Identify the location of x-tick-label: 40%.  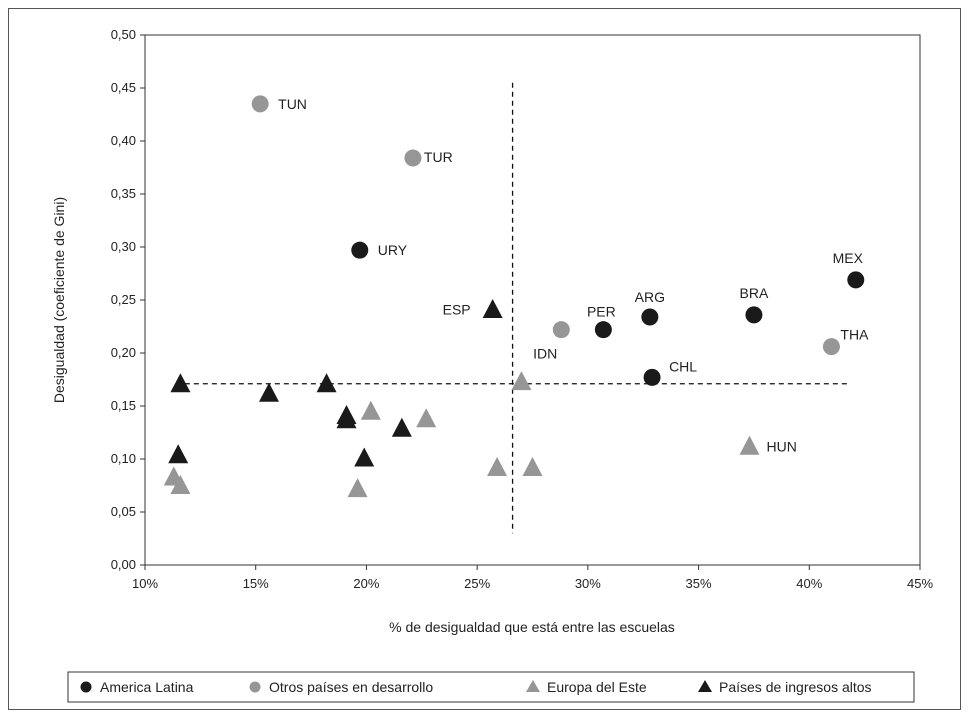
(809, 583).